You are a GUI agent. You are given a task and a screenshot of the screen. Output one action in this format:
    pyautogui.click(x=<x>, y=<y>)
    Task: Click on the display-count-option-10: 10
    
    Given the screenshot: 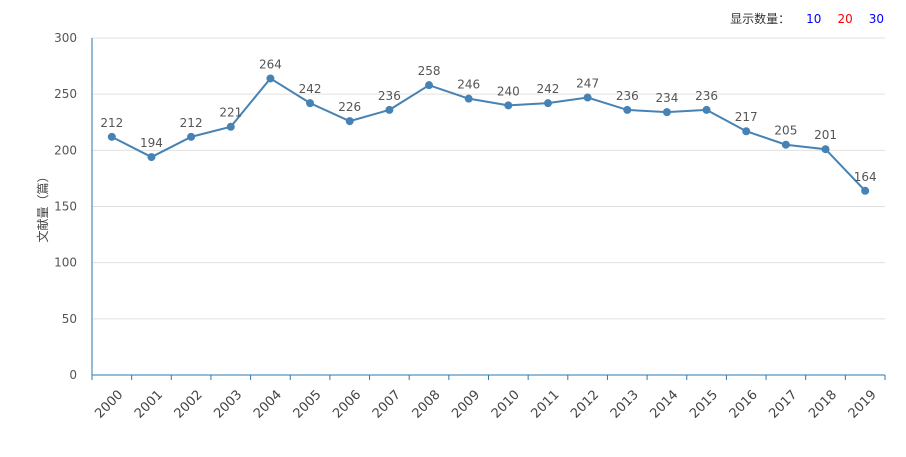 What is the action you would take?
    pyautogui.click(x=814, y=18)
    